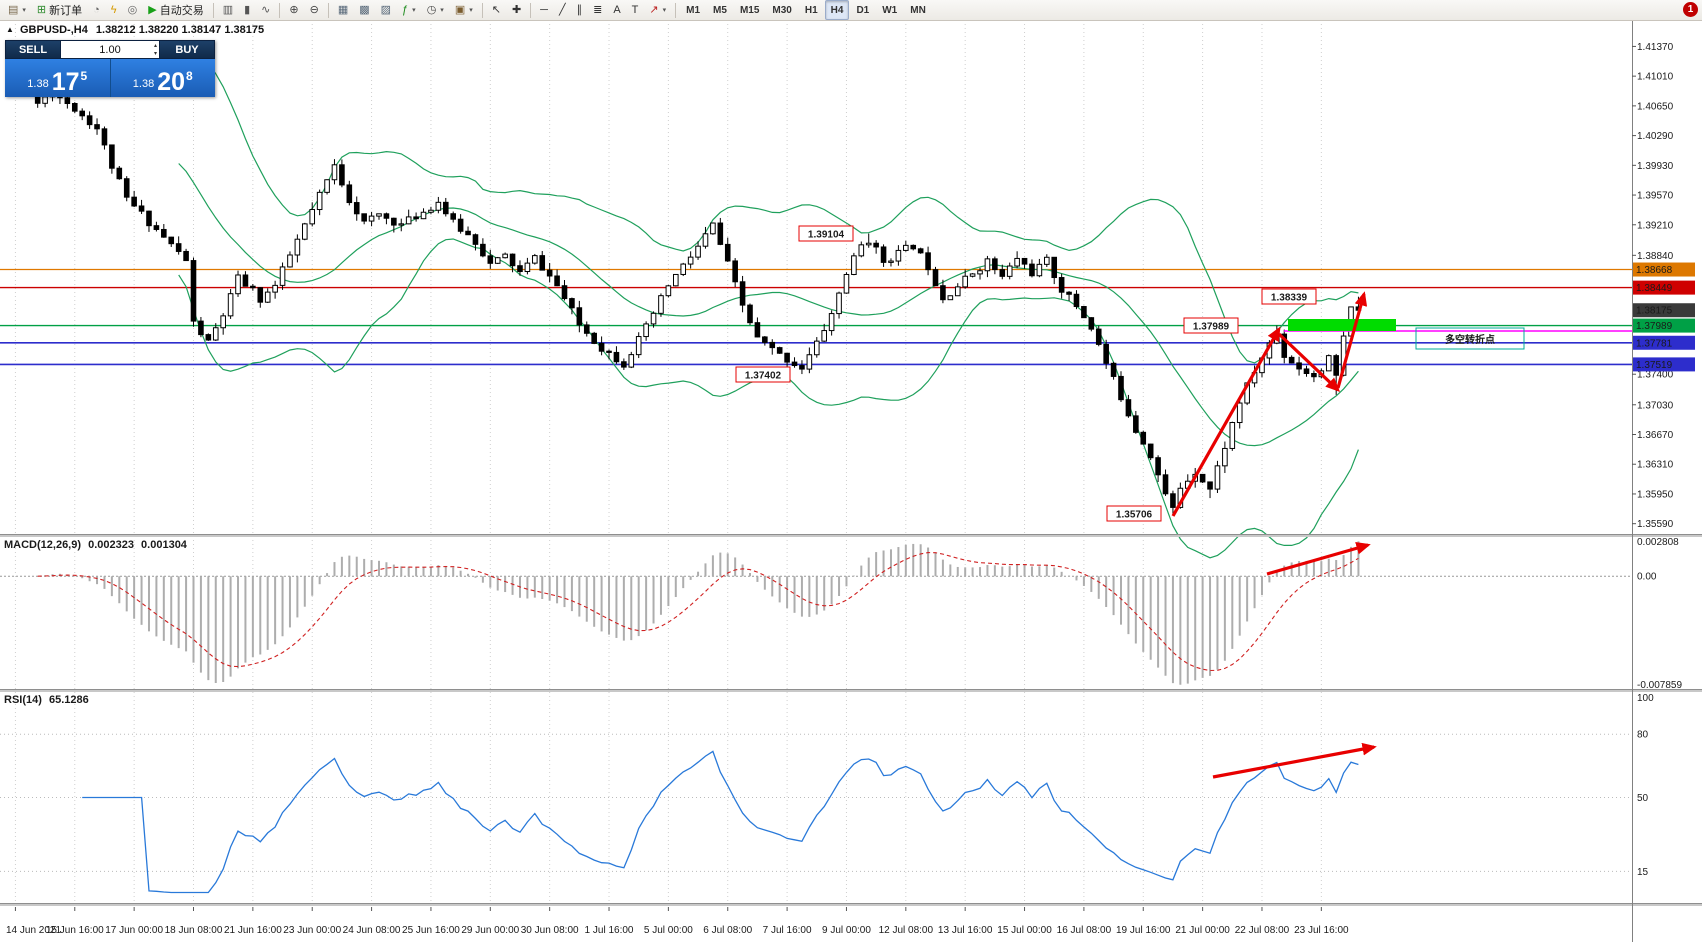 This screenshot has width=1702, height=942. Describe the element at coordinates (657, 10) in the screenshot. I see `arrows-button: ↗ ▾` at that location.